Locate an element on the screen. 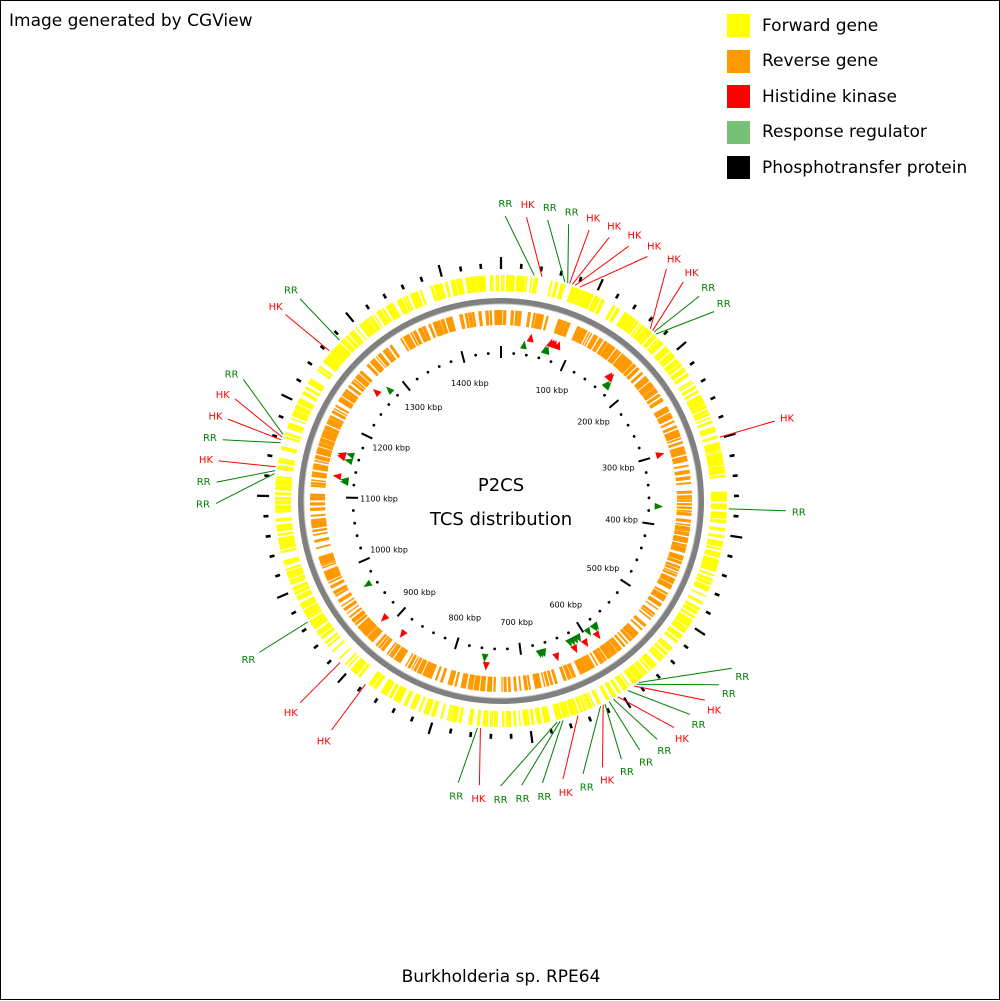 Image resolution: width=1000 pixels, height=1001 pixels. caption: Burkholderia sp. RPE64 is located at coordinates (500, 977).